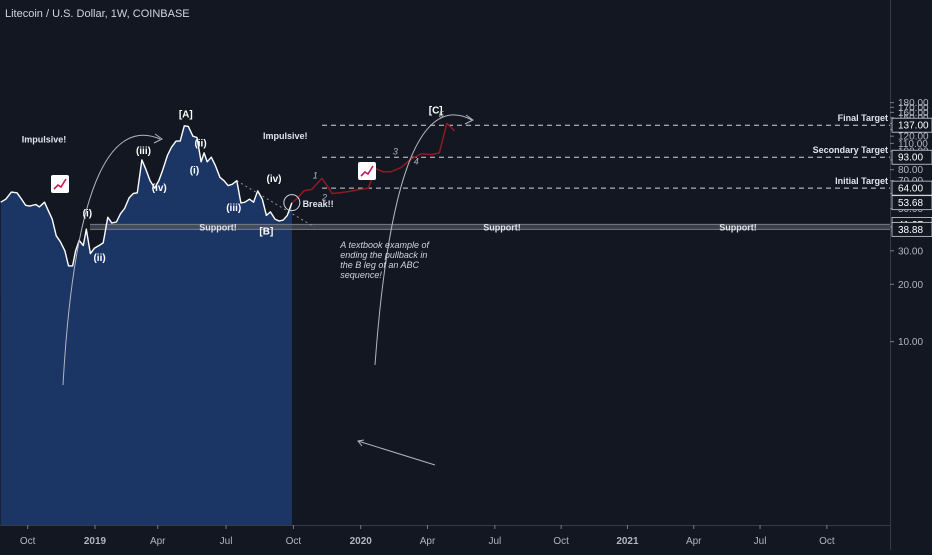 The height and width of the screenshot is (555, 932). I want to click on x-tick-label: 2020, so click(361, 541).